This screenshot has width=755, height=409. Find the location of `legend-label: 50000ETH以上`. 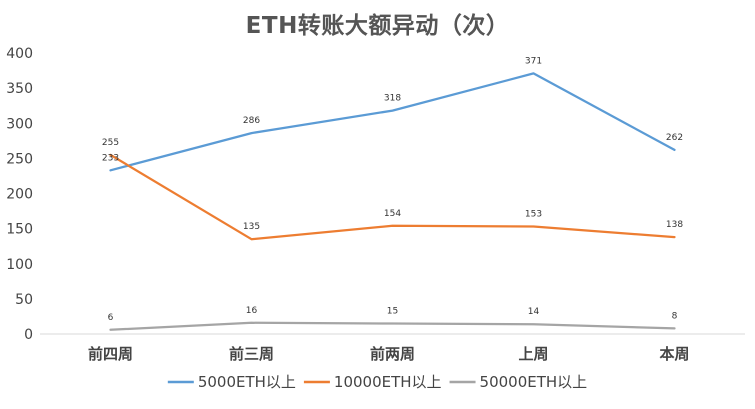

legend-label: 50000ETH以上 is located at coordinates (534, 382).